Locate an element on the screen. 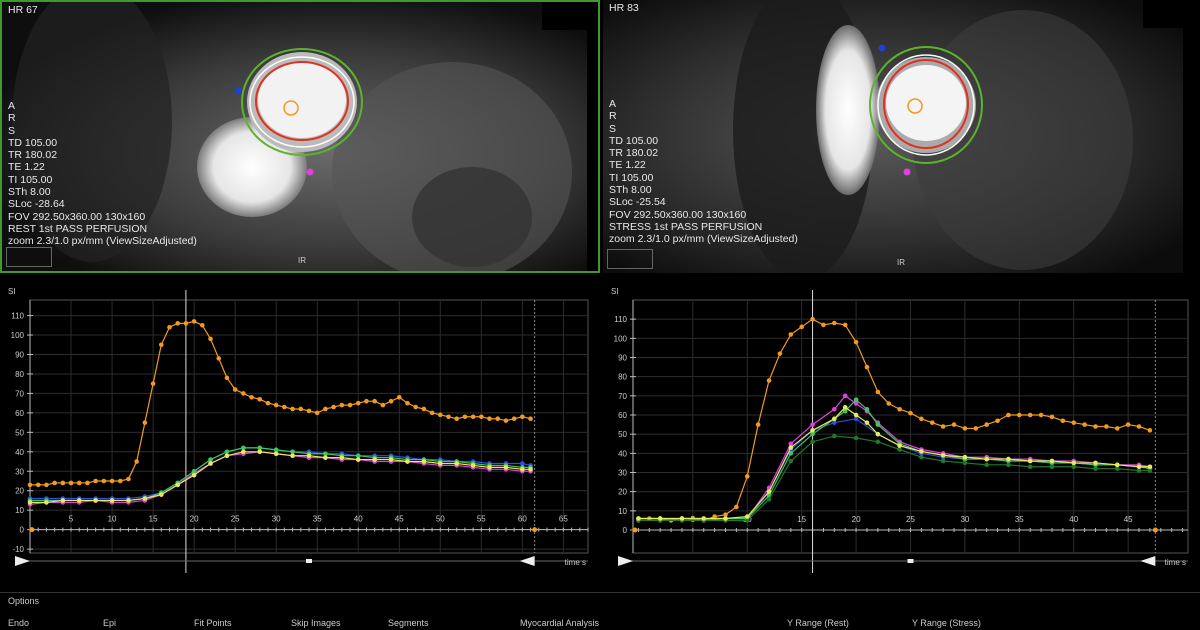 This screenshot has width=1200, height=630. x-tick-label: 65 is located at coordinates (563, 519).